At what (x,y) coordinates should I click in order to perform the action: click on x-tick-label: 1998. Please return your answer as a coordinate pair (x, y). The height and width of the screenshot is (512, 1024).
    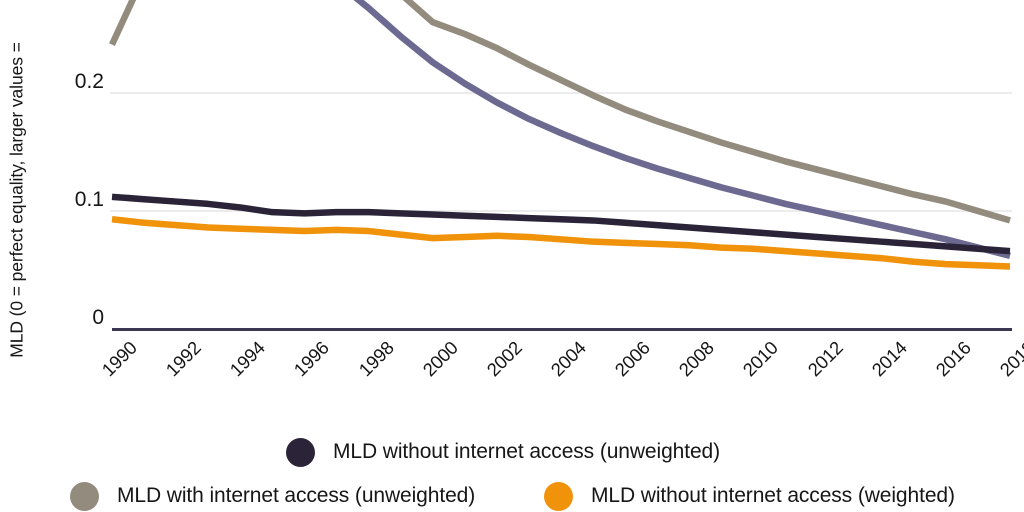
    Looking at the image, I should click on (376, 359).